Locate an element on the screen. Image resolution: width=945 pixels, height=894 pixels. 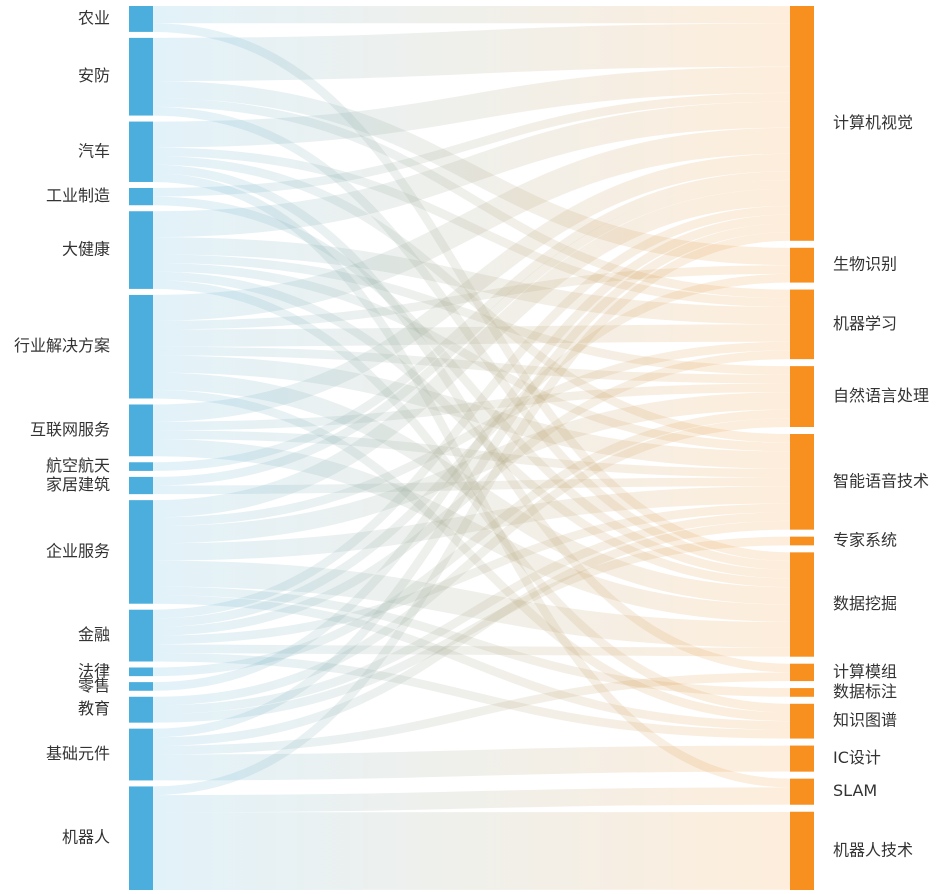
right-node-computing-modules is located at coordinates (802, 672).